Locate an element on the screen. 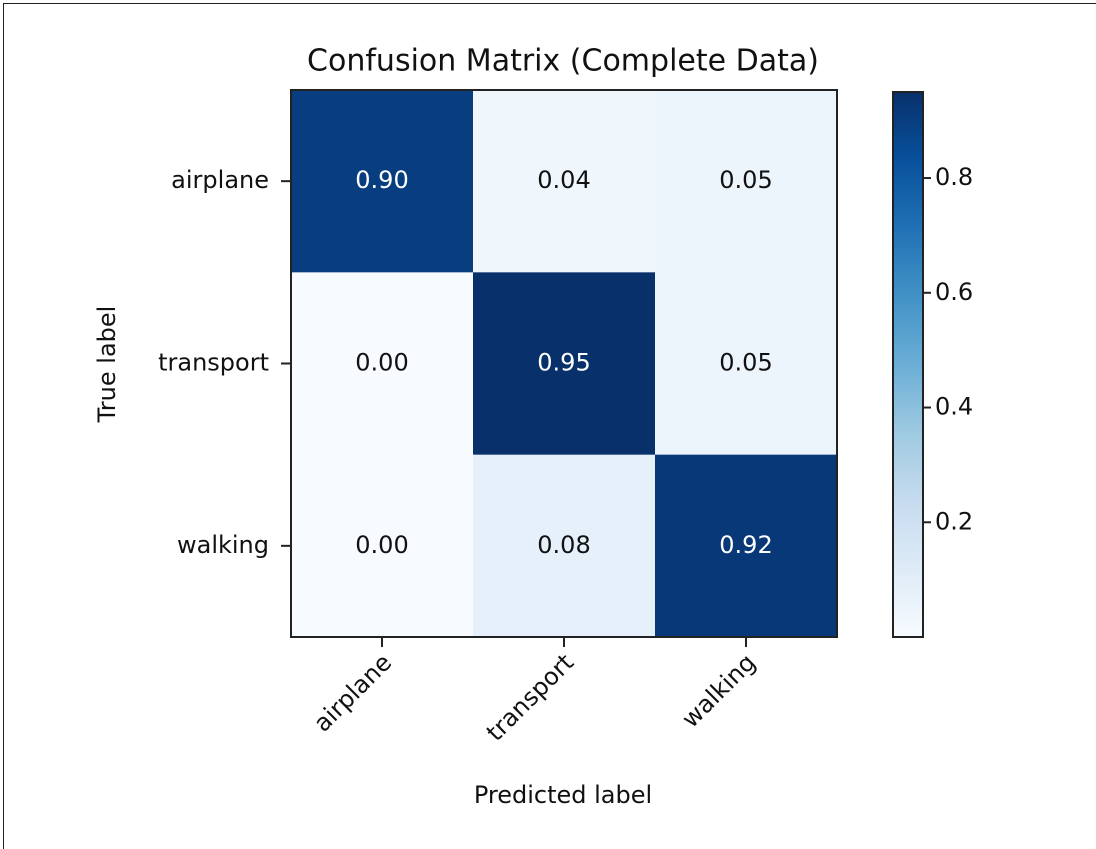 The height and width of the screenshot is (849, 1096). cell-label: 0.08 is located at coordinates (563, 545).